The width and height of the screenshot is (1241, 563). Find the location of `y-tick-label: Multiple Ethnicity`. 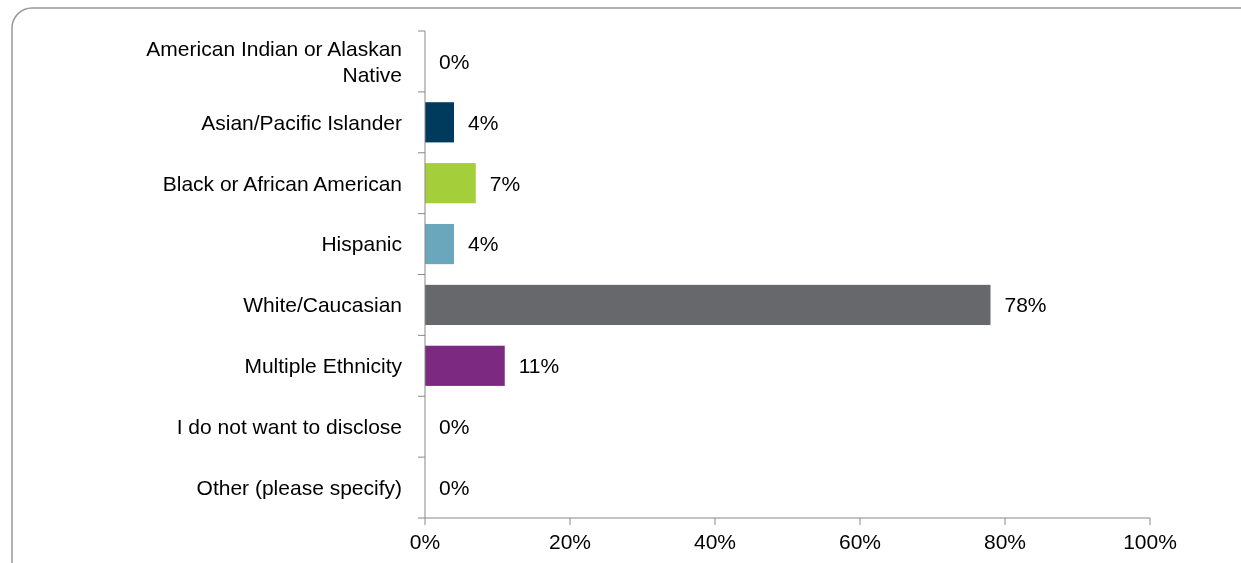

y-tick-label: Multiple Ethnicity is located at coordinates (323, 366).